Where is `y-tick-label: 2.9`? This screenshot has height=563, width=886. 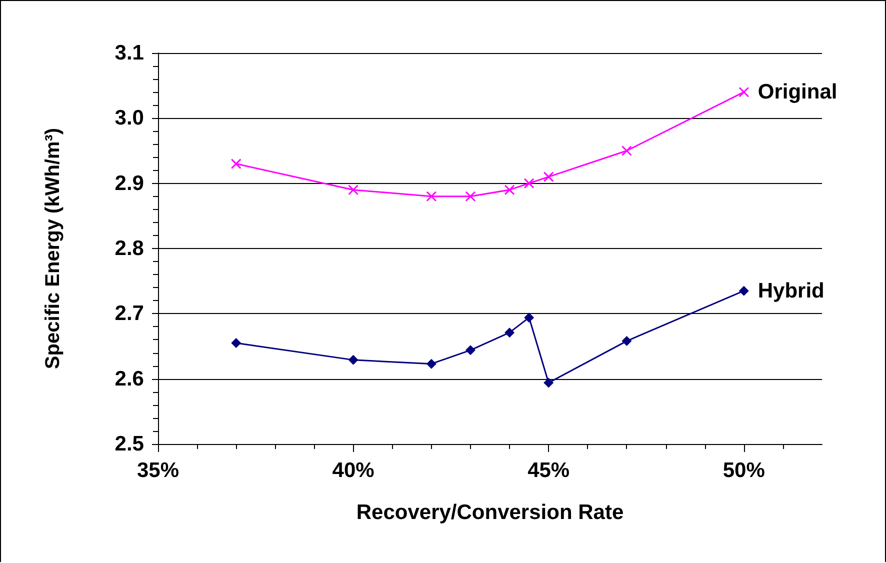
y-tick-label: 2.9 is located at coordinates (129, 183).